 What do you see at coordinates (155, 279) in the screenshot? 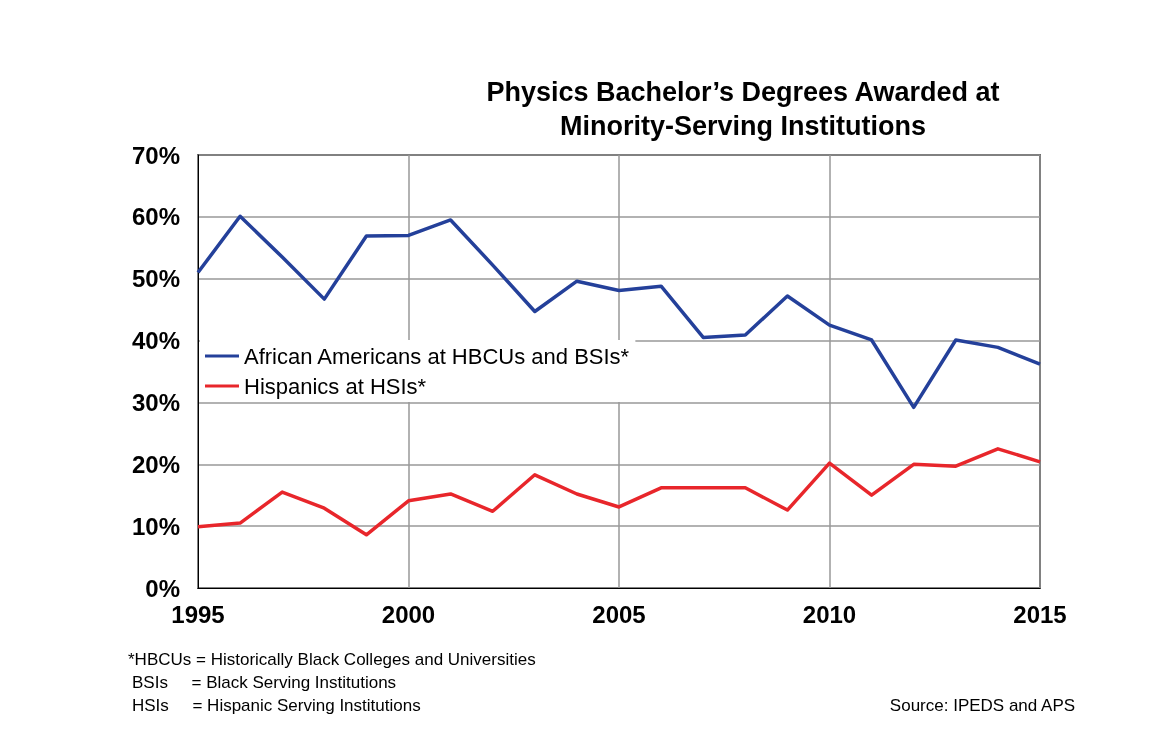
I see `y-tick-label: 50%` at bounding box center [155, 279].